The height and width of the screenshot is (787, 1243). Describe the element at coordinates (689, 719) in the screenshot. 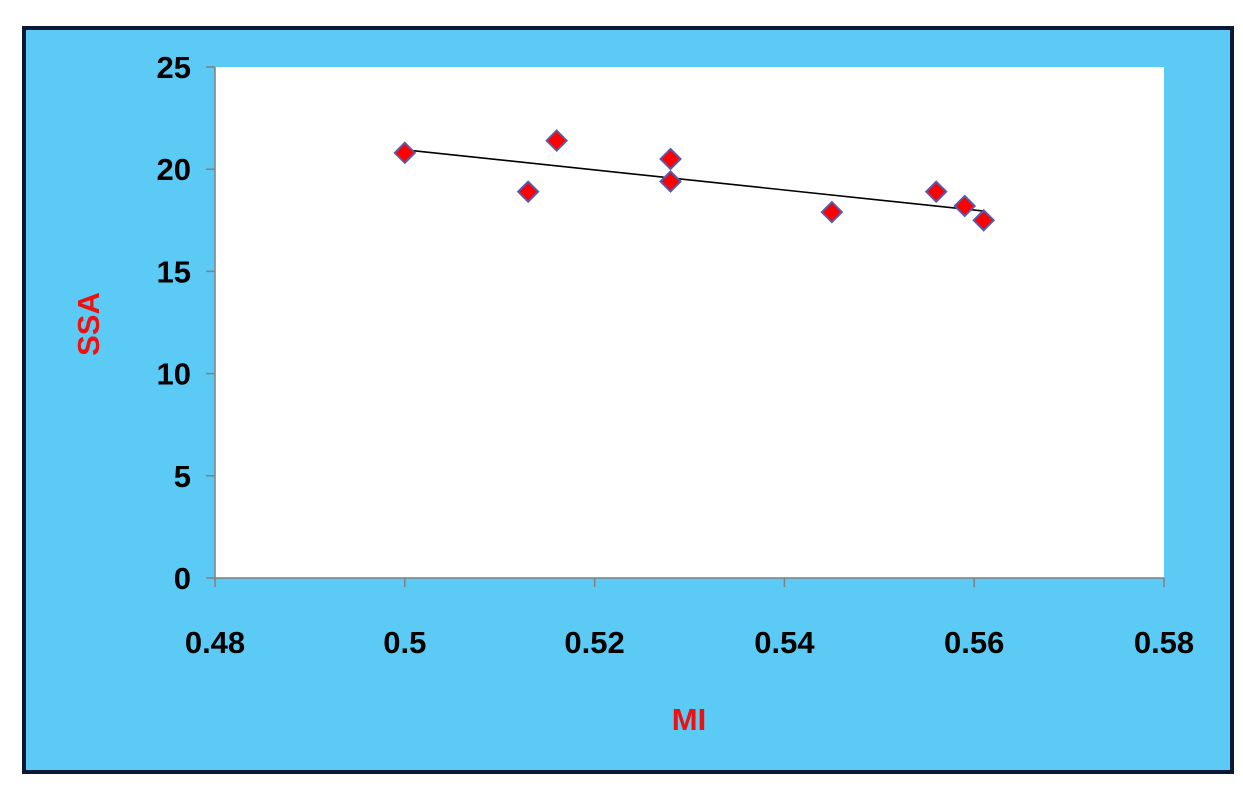

I see `x-axis-title: MI` at that location.